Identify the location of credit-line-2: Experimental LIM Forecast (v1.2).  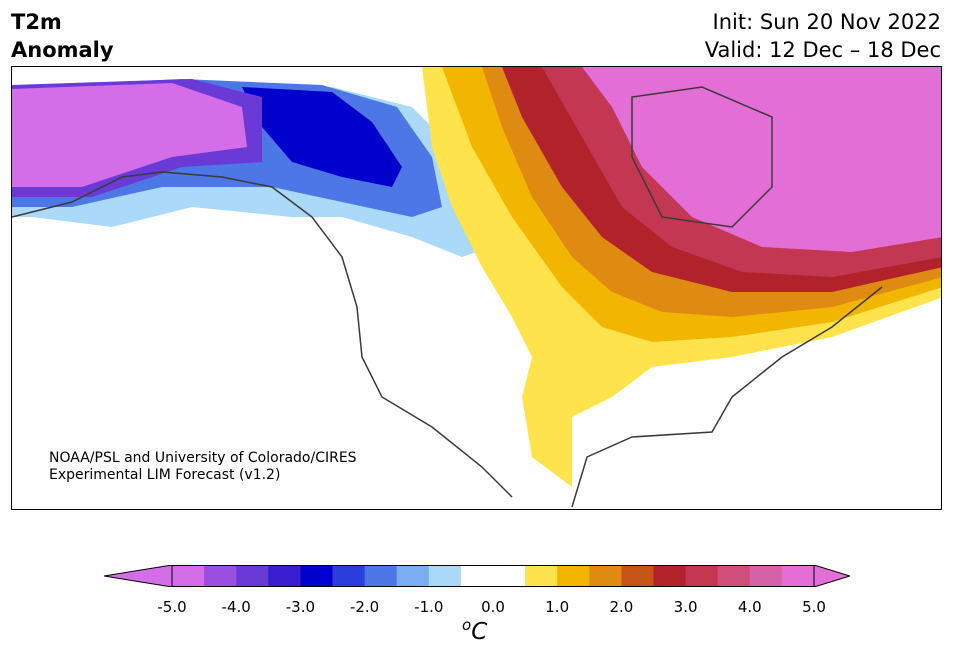
(165, 475).